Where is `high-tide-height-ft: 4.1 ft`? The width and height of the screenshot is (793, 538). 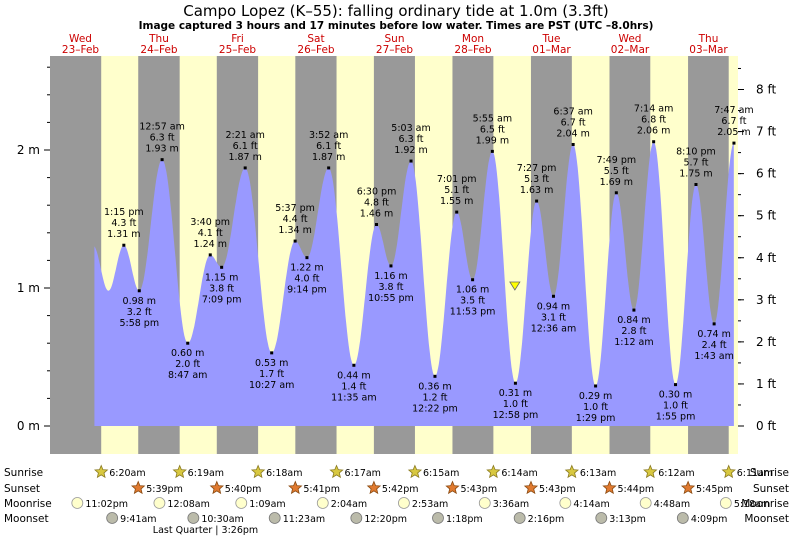 high-tide-height-ft: 4.1 ft is located at coordinates (210, 233).